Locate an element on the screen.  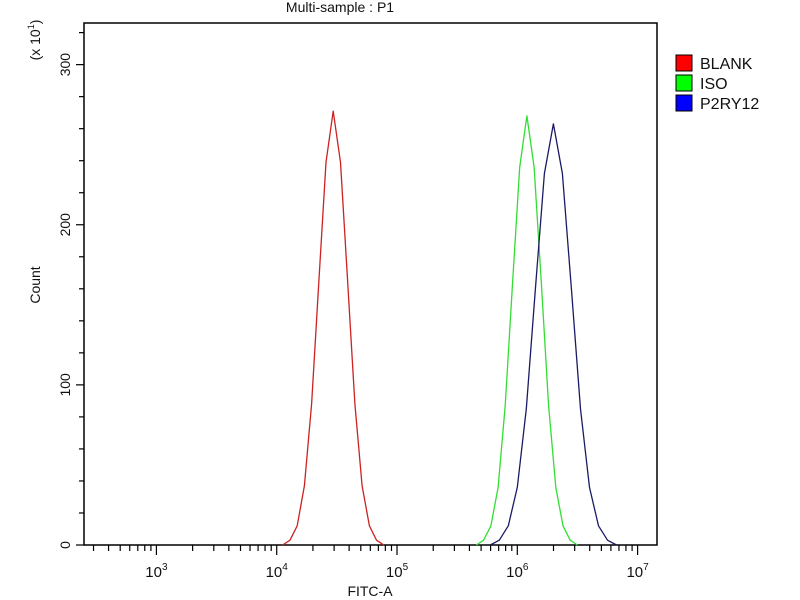
legend-label: ISO is located at coordinates (714, 84).